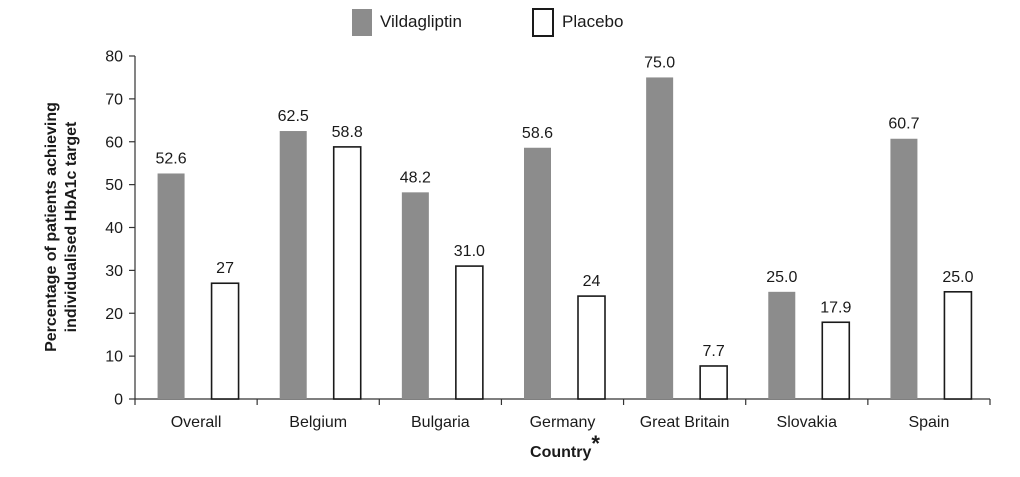 The height and width of the screenshot is (477, 1020). I want to click on y-tick-label: 80, so click(114, 57).